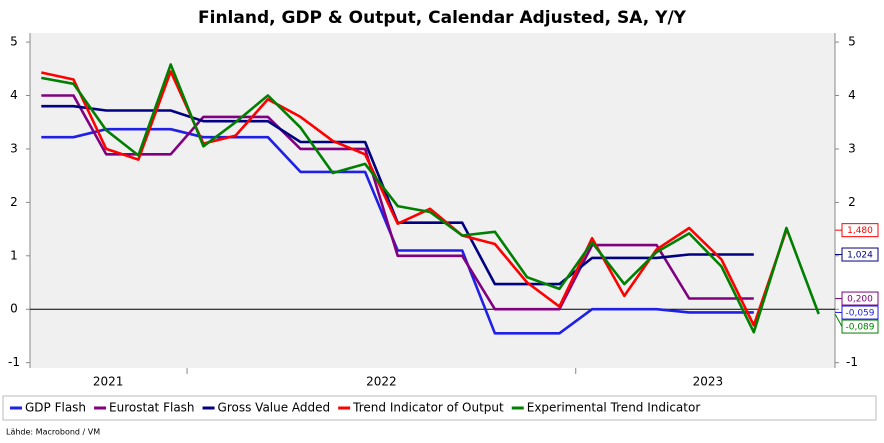 This screenshot has width=884, height=443. I want to click on end-label: 1,024, so click(860, 256).